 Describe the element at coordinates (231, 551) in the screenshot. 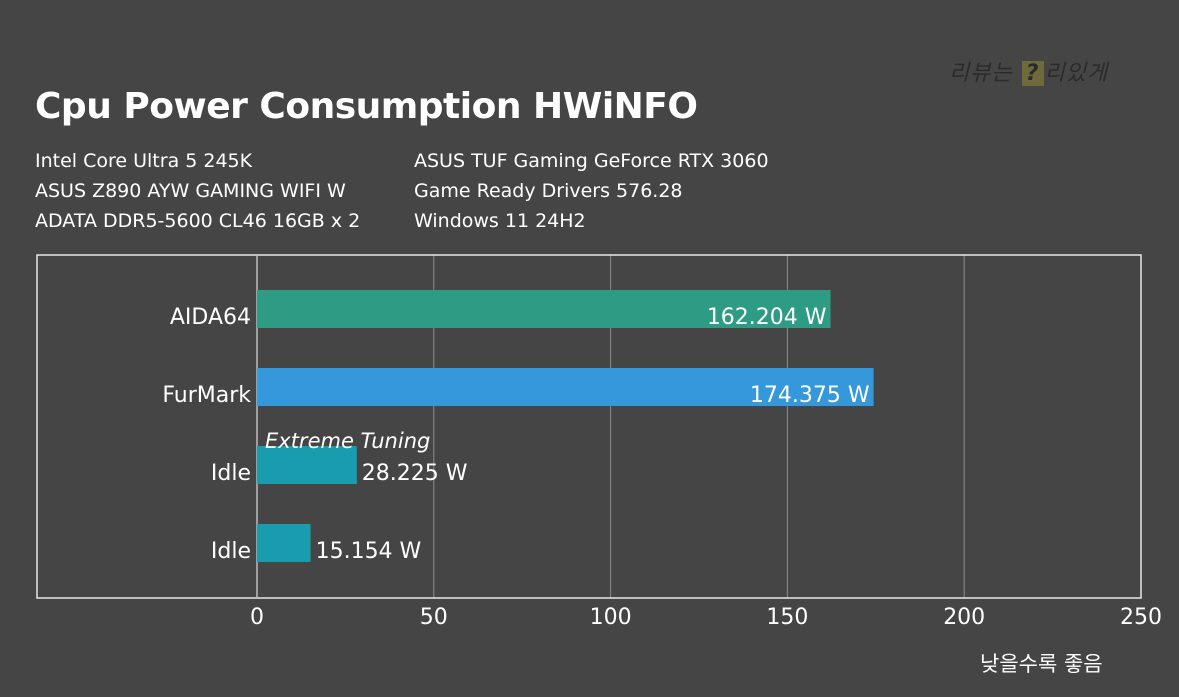

I see `category-label-3: Idle` at that location.